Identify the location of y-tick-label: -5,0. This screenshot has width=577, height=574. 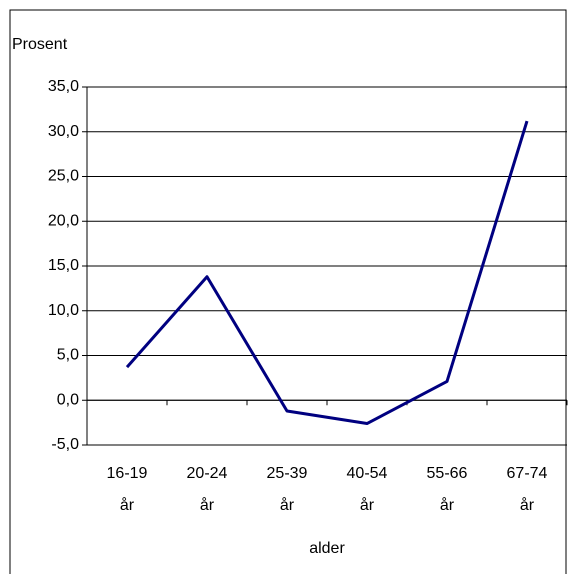
(65, 444).